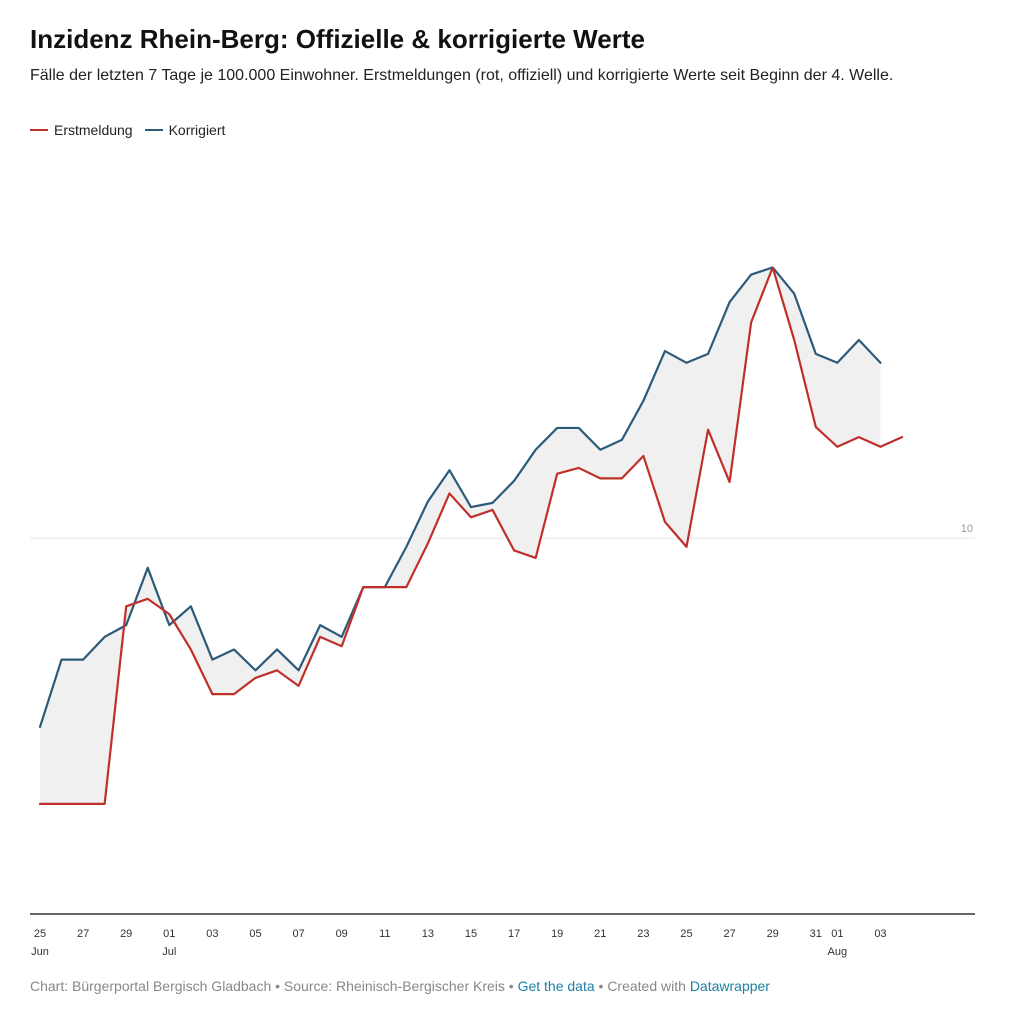  I want to click on chart-legend: Erstmeldung Korrigiert, so click(127, 130).